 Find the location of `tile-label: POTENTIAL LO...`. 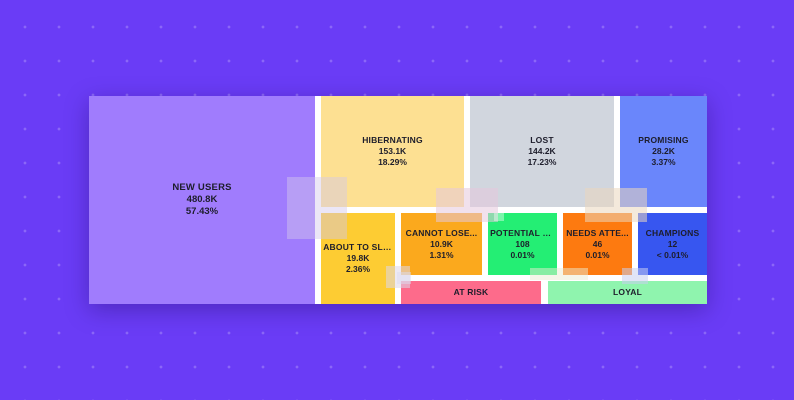

tile-label: POTENTIAL LO... is located at coordinates (522, 232).